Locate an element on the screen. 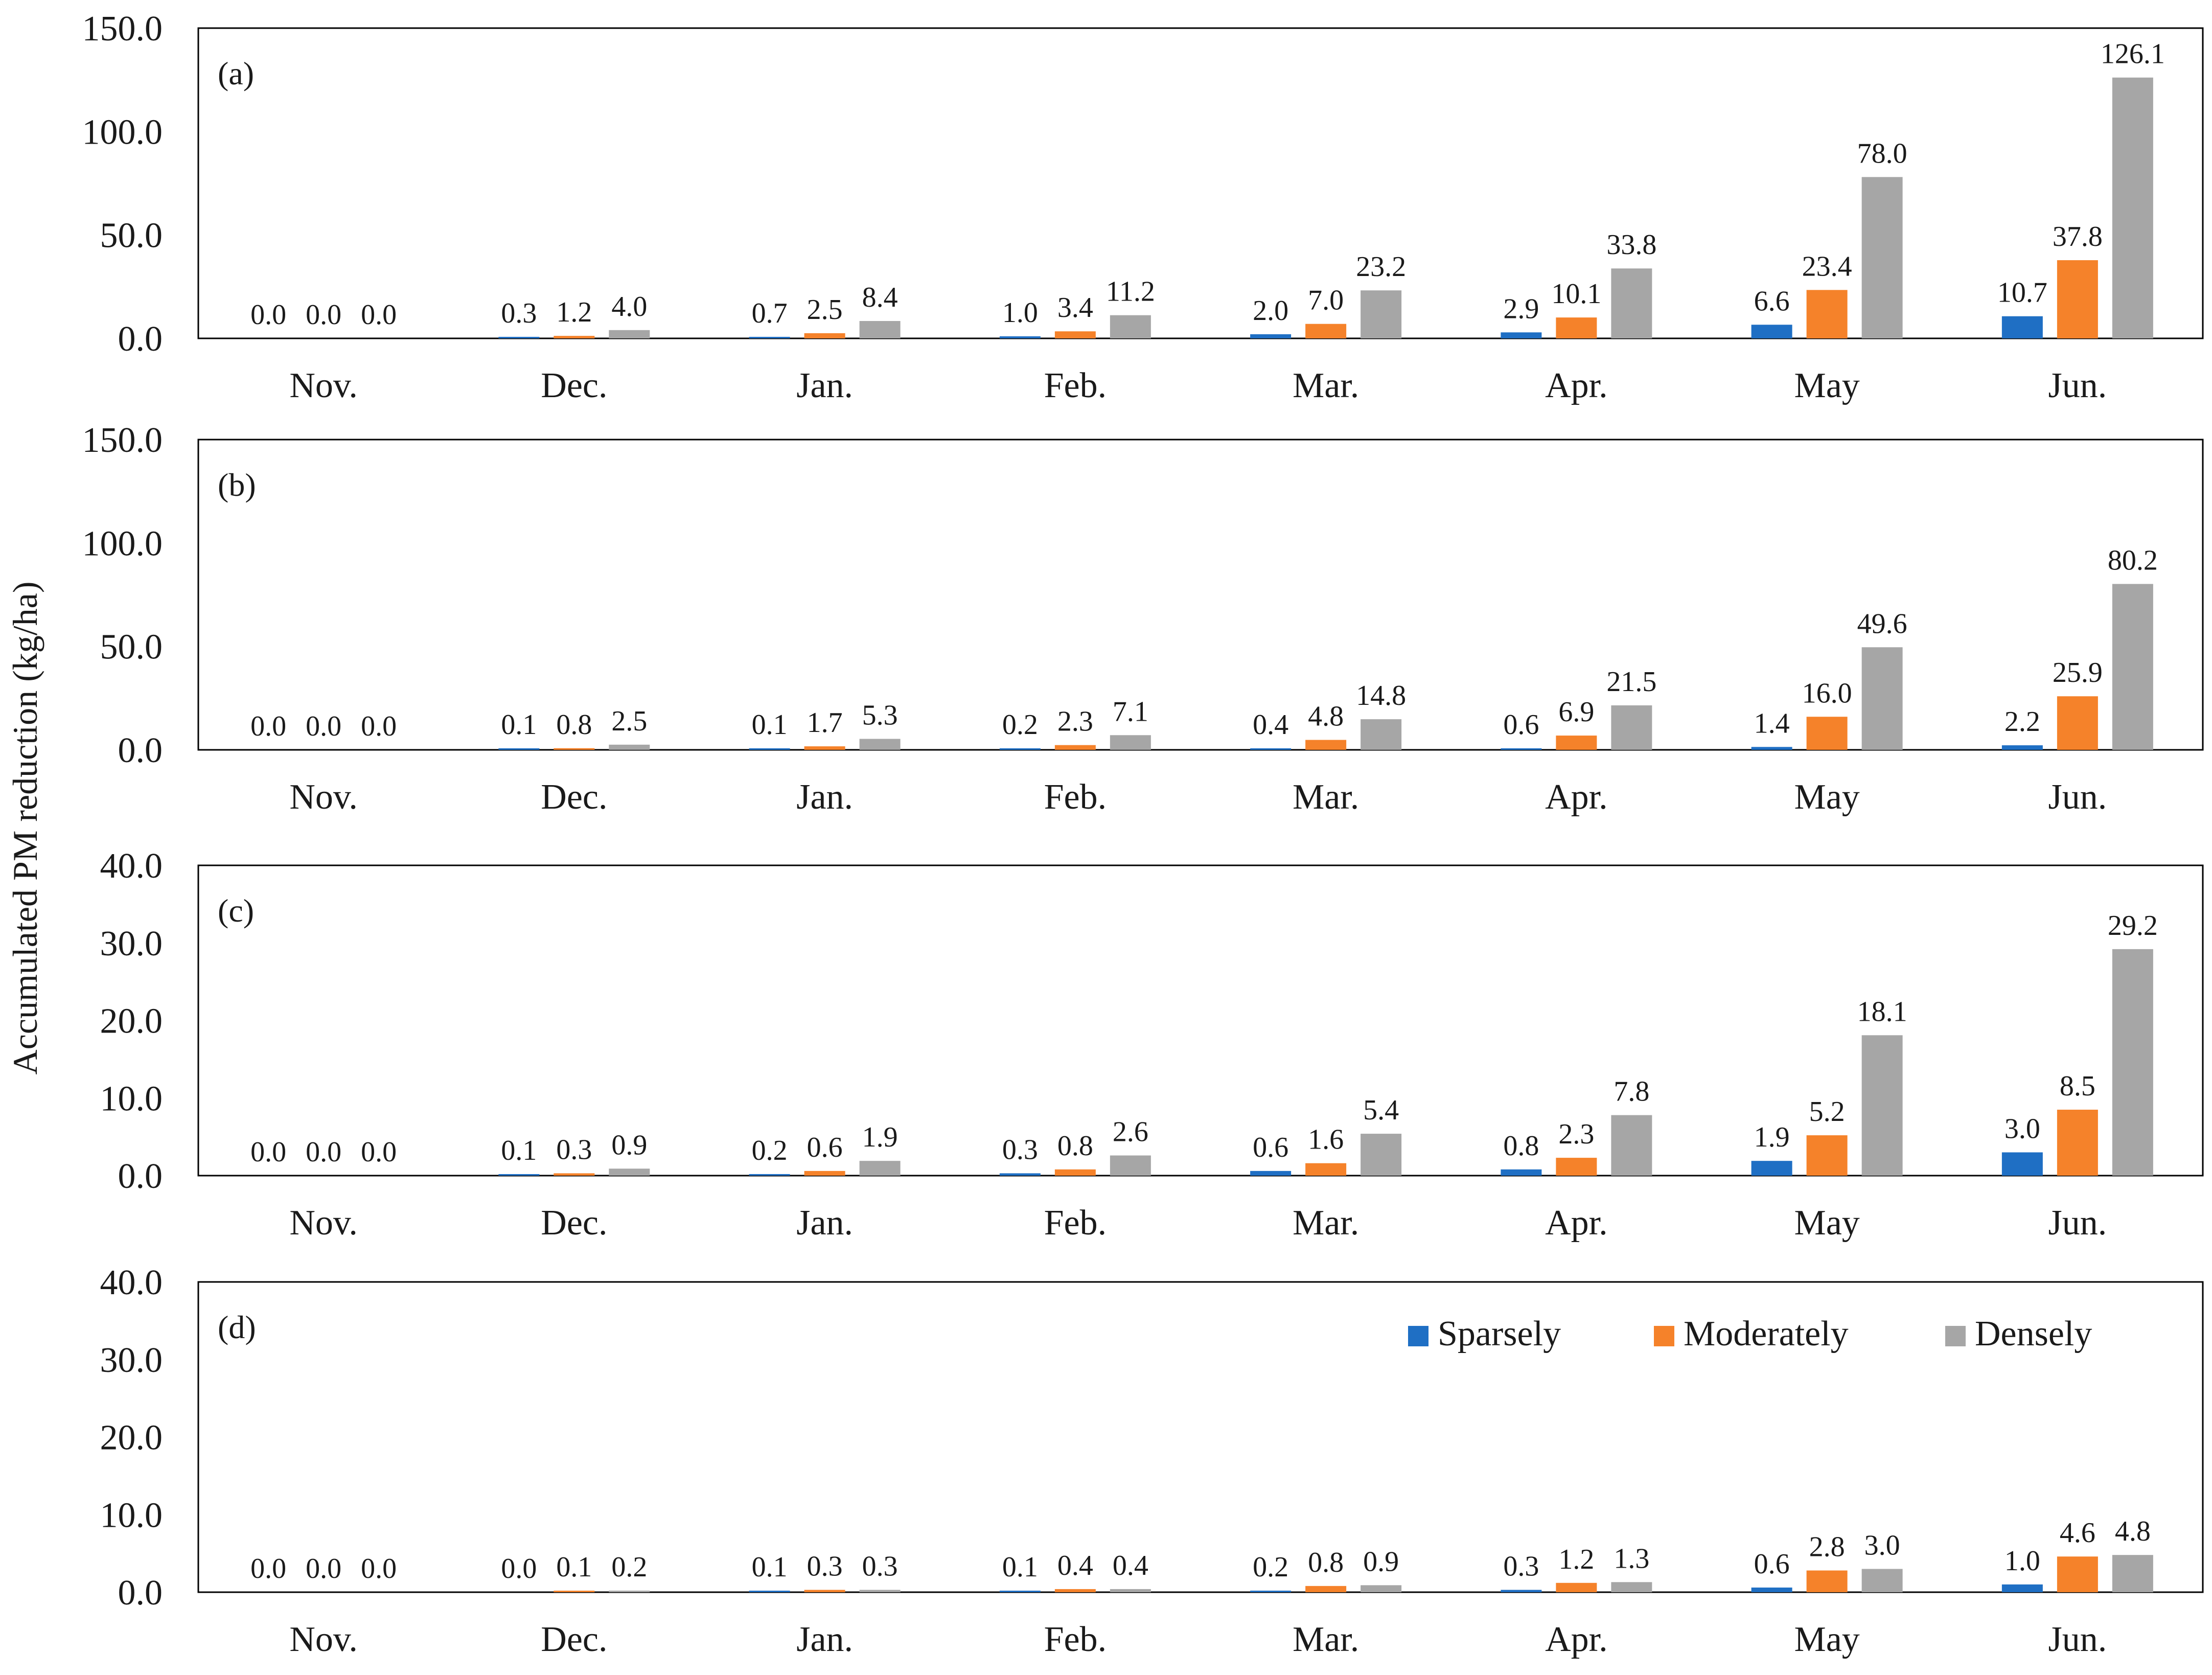 This screenshot has height=1675, width=2212. y-tick-label: 100.0 is located at coordinates (122, 543).